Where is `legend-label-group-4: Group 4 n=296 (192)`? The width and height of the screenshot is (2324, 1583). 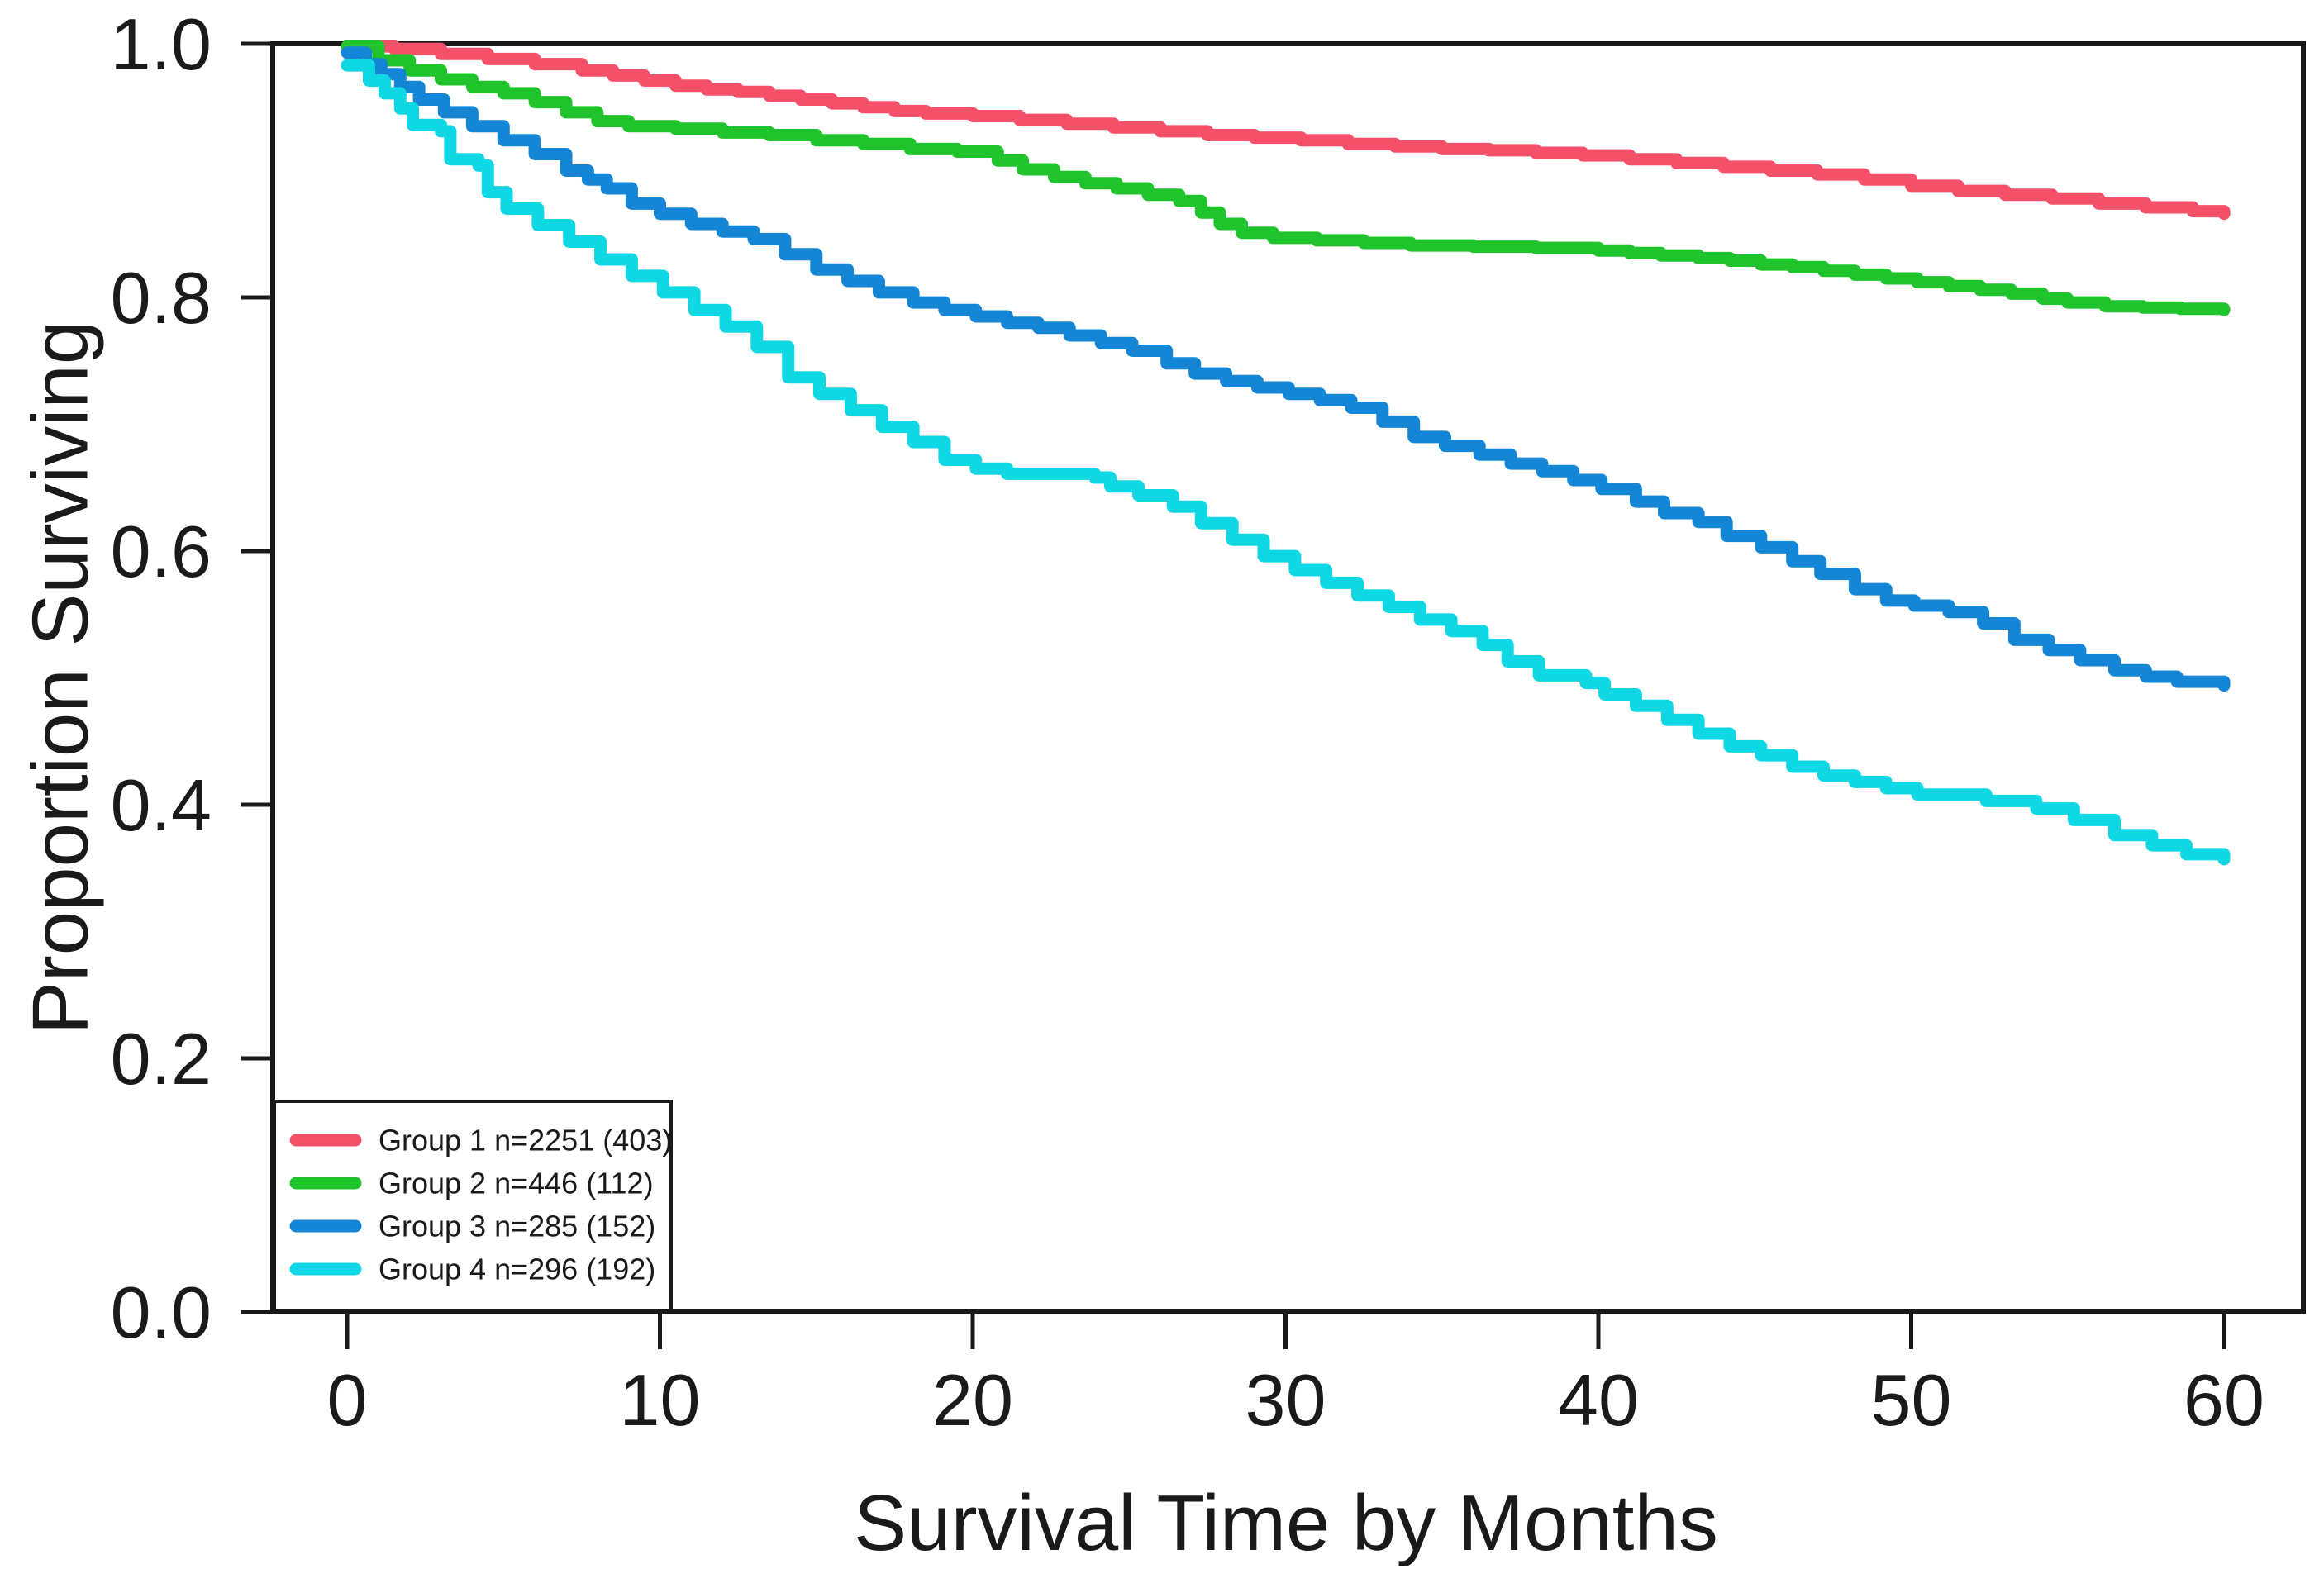
legend-label-group-4: Group 4 n=296 (192) is located at coordinates (517, 1269).